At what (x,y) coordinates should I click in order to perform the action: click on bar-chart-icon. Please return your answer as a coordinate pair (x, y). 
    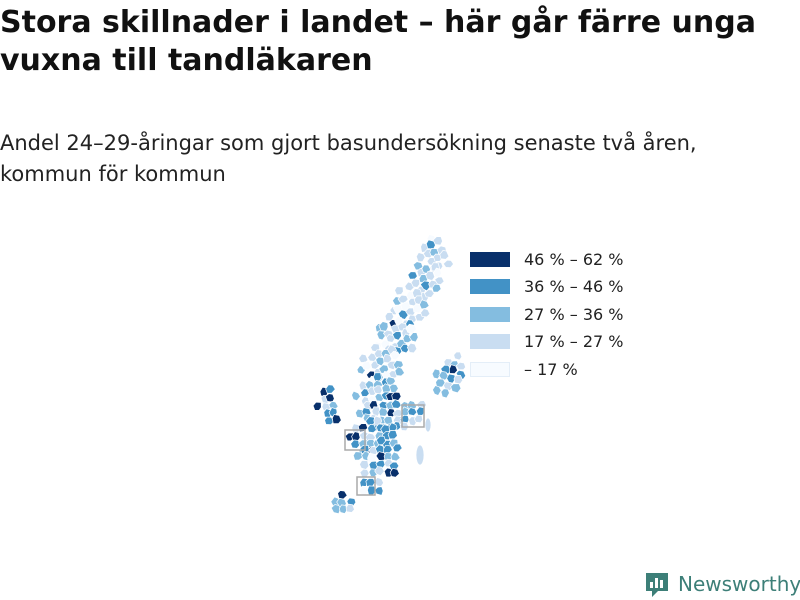
    Looking at the image, I should click on (657, 585).